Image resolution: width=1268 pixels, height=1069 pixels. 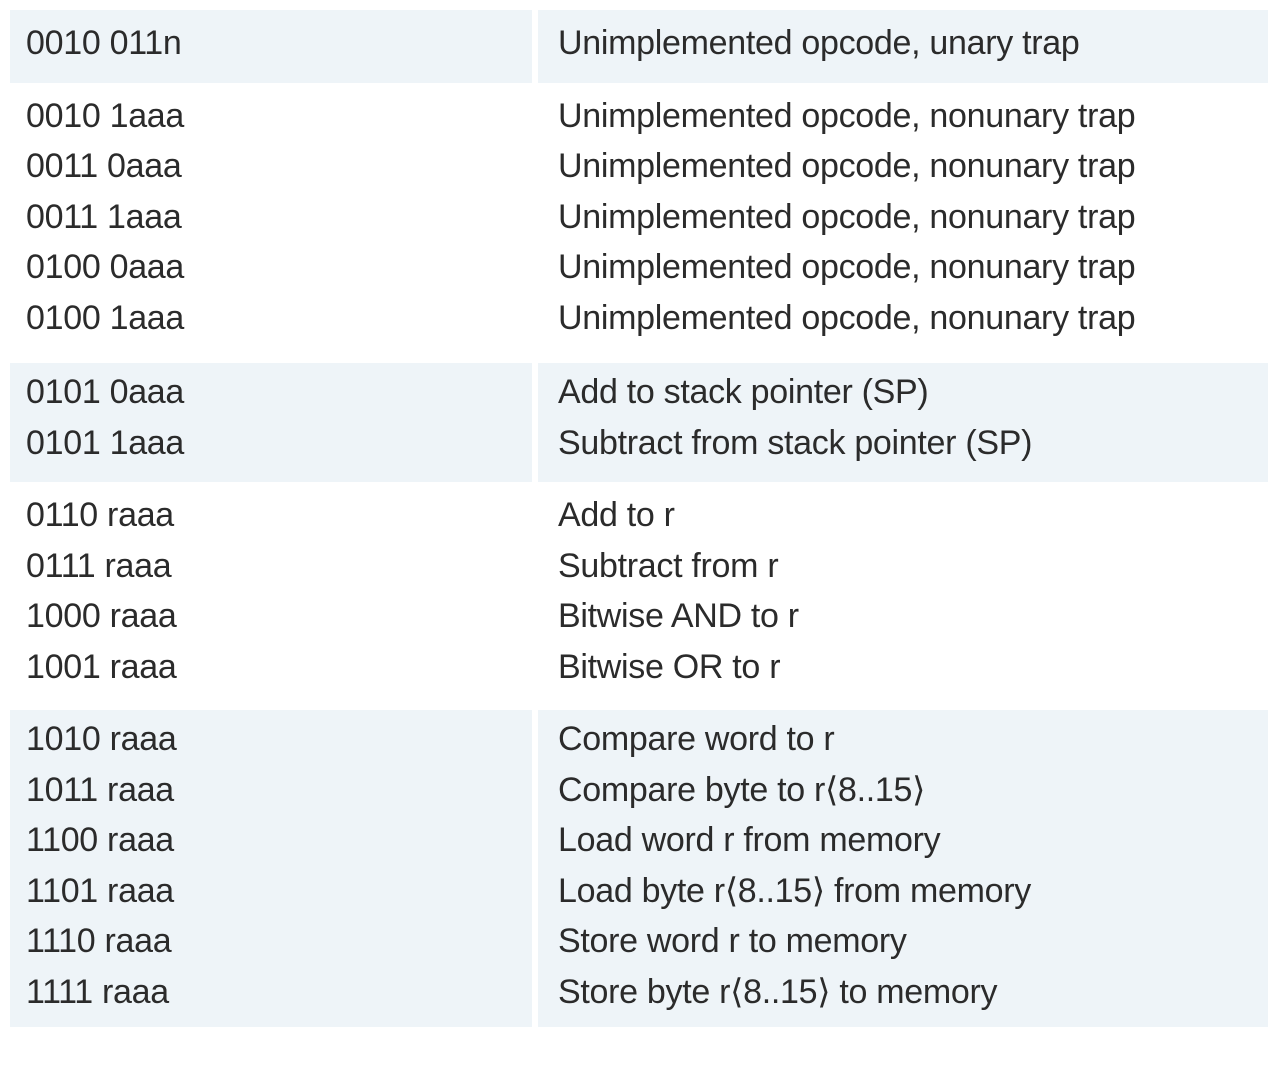 What do you see at coordinates (101, 616) in the screenshot?
I see `opcode-code: 1000 raaa` at bounding box center [101, 616].